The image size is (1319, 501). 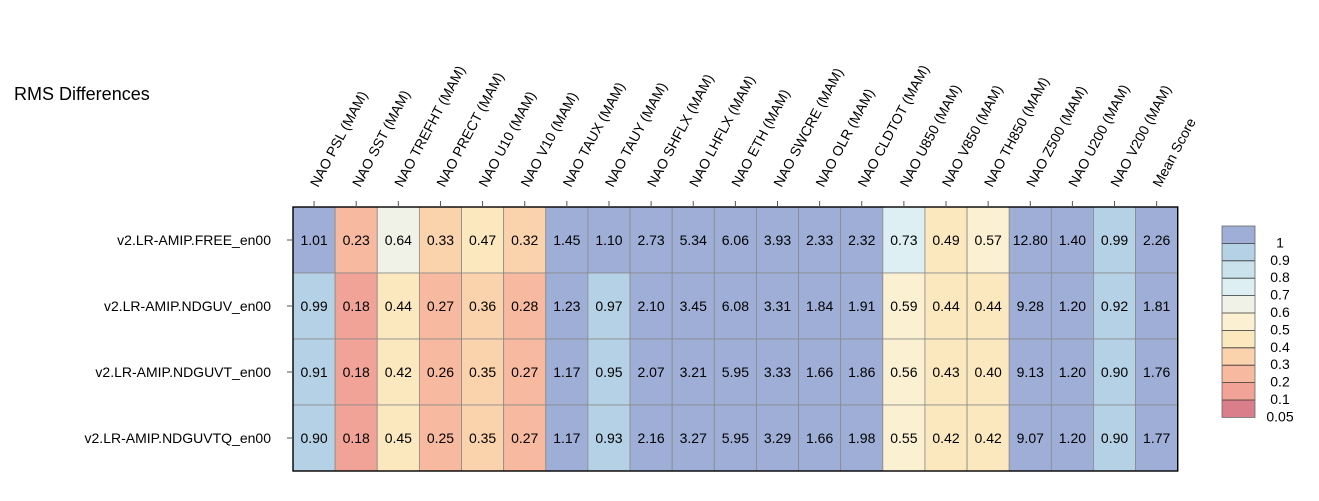 I want to click on cell-value-label: 3.21, so click(x=693, y=372).